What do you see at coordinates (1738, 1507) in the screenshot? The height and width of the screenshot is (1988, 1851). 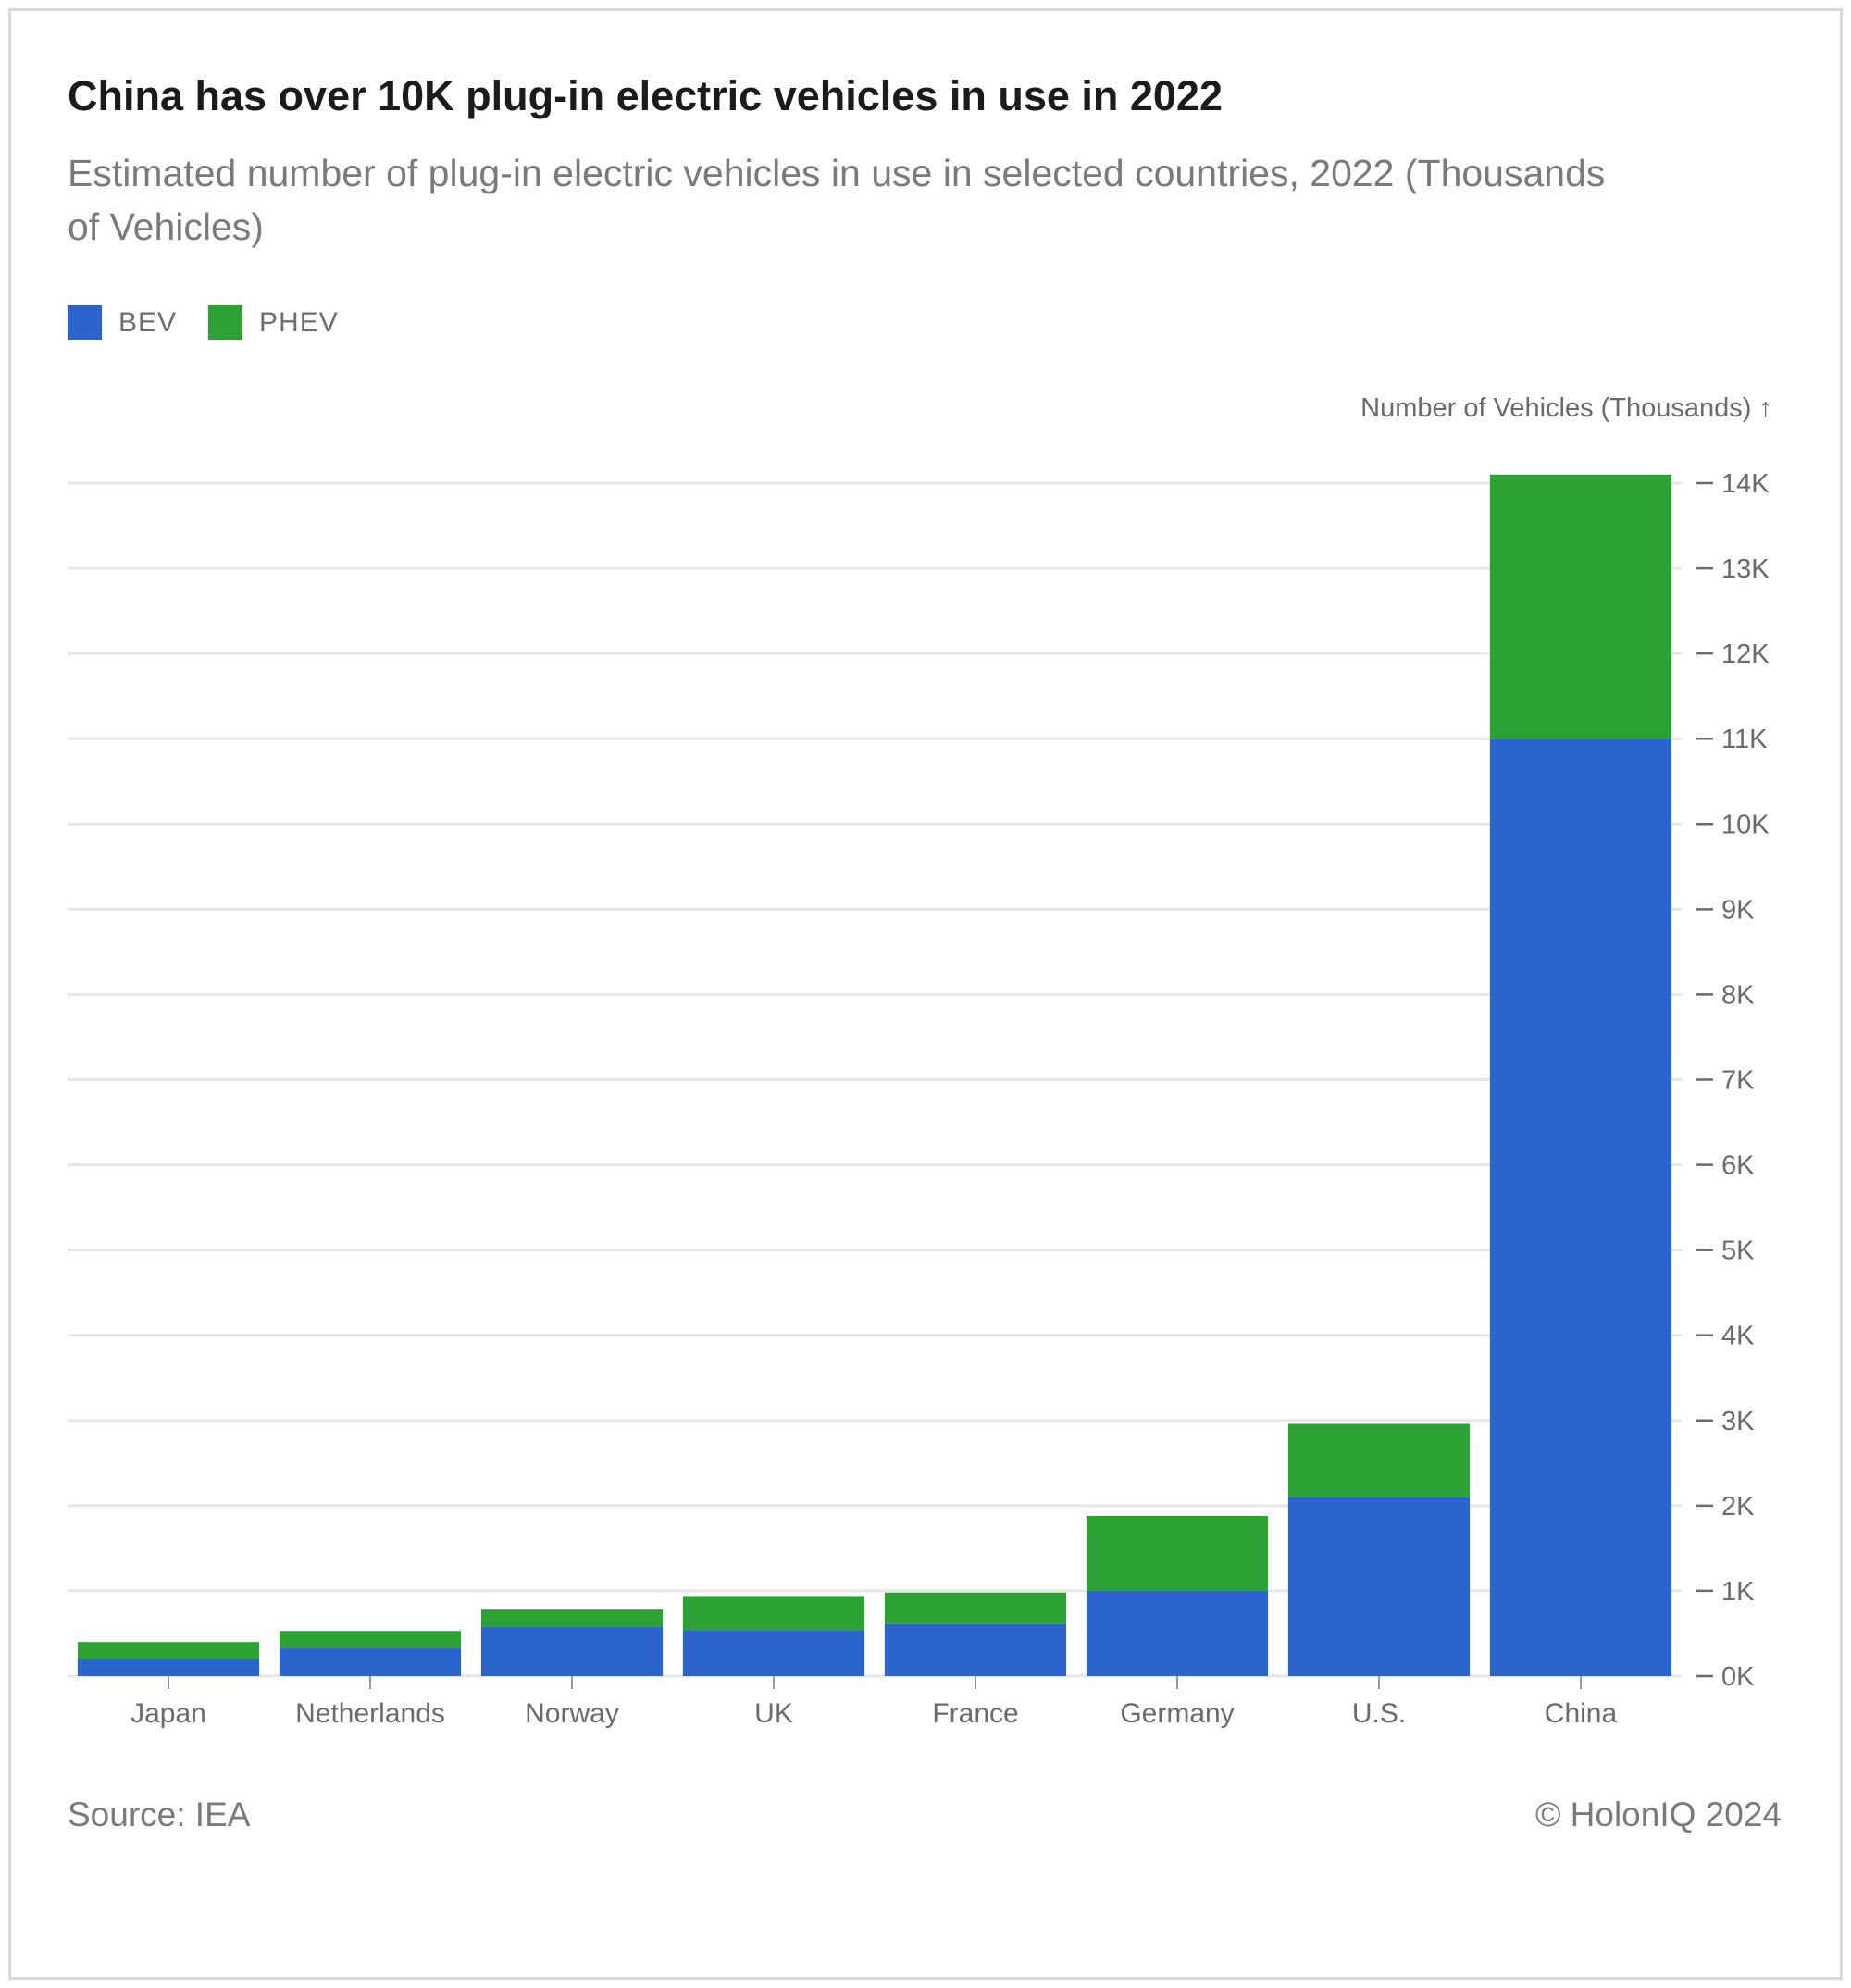 I see `y-tick-label: 2K` at bounding box center [1738, 1507].